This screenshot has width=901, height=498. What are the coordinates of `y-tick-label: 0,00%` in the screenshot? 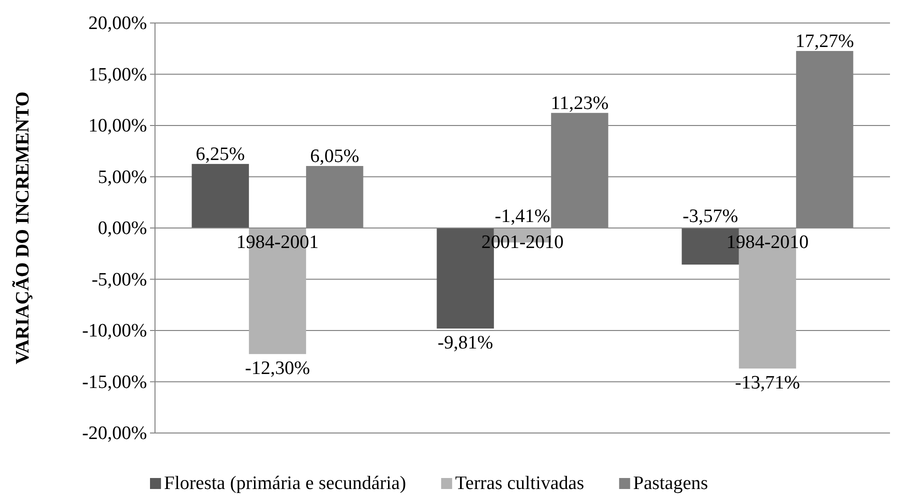 It's located at (123, 229).